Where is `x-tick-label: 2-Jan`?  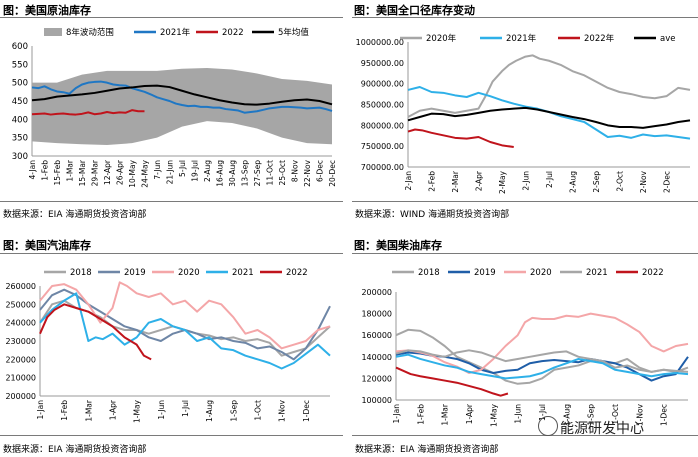
x-tick-label: 2-Jan is located at coordinates (408, 181).